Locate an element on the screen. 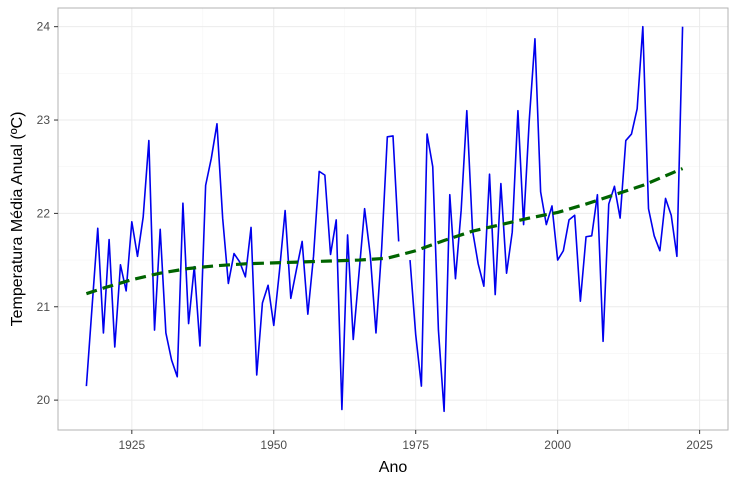  x-tick-label: 1975 is located at coordinates (415, 445).